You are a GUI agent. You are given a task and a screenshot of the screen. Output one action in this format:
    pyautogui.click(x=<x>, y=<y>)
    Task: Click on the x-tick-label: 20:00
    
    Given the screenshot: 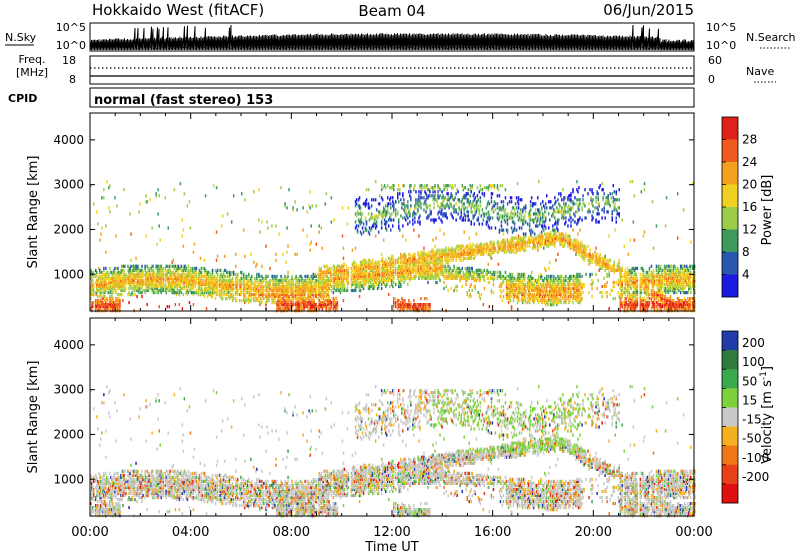 What is the action you would take?
    pyautogui.click(x=593, y=532)
    